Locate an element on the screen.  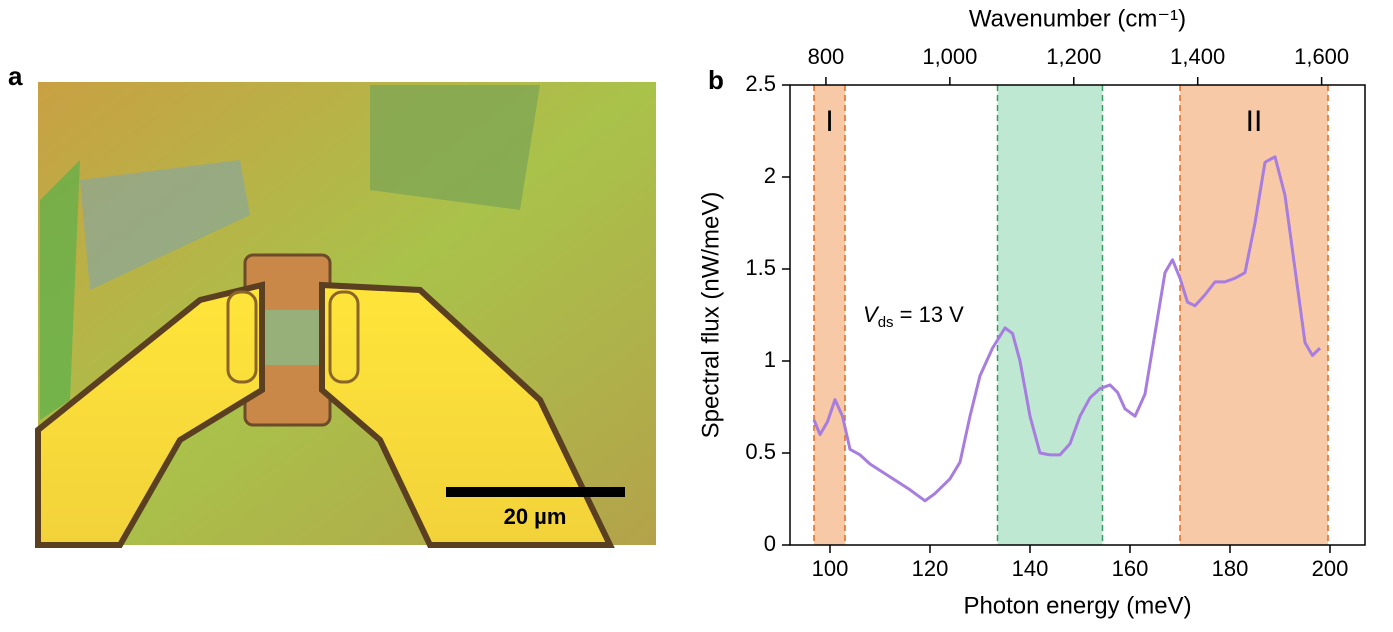
y-tick-label: 1.5 is located at coordinates (760, 267).